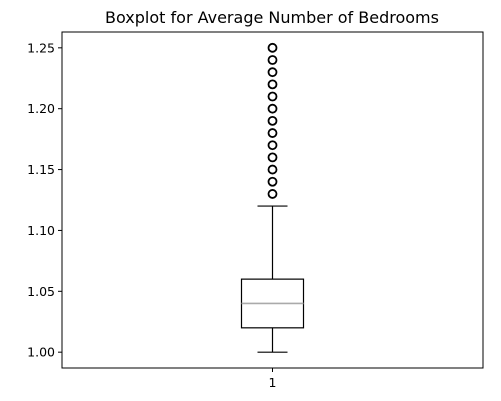 Image resolution: width=501 pixels, height=401 pixels. Describe the element at coordinates (41, 230) in the screenshot. I see `y-tick-label: 1.10` at that location.